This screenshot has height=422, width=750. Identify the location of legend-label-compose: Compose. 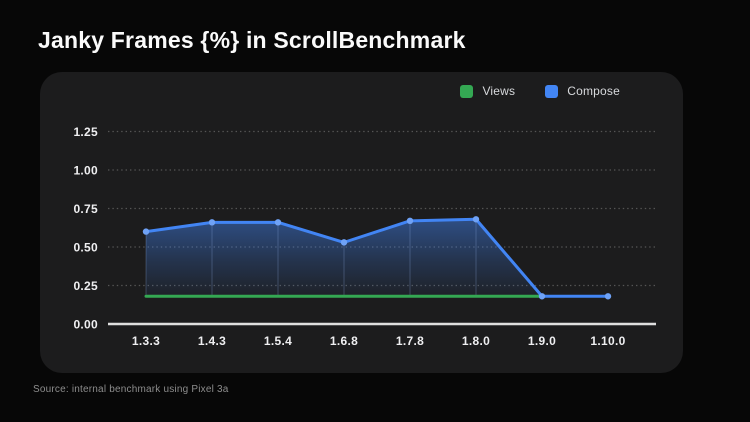
(593, 91).